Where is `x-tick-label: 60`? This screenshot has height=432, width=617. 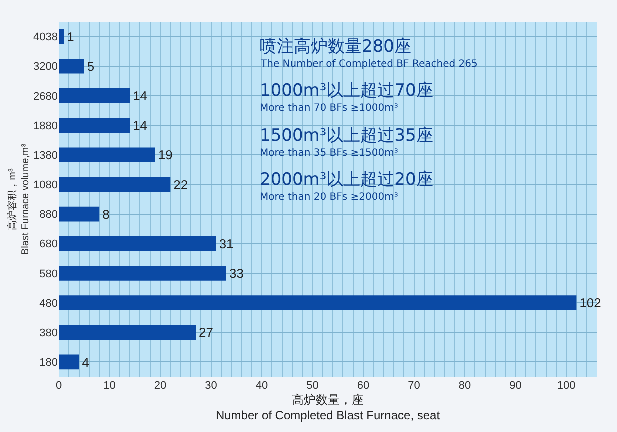 x-tick-label: 60 is located at coordinates (363, 386).